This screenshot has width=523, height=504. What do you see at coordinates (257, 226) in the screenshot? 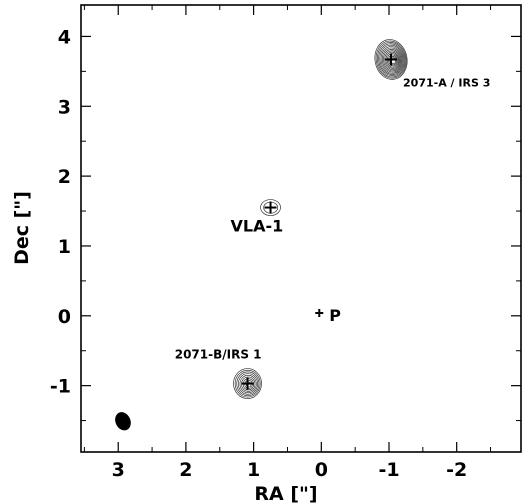
I see `source-label: VLA-1` at bounding box center [257, 226].